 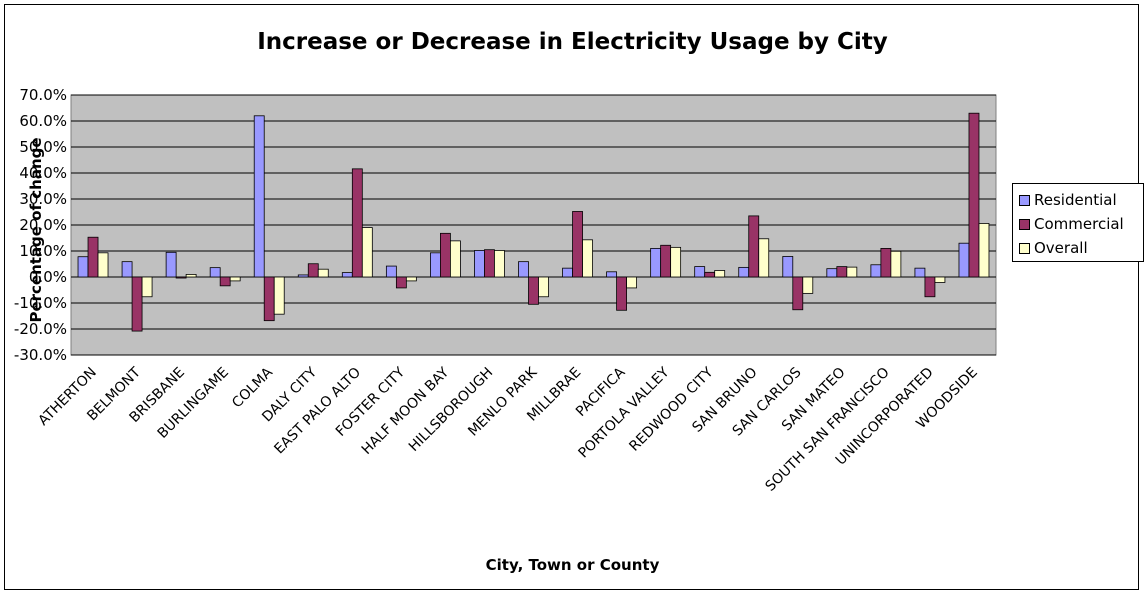 What do you see at coordinates (391, 271) in the screenshot?
I see `bar-residential-foster-city` at bounding box center [391, 271].